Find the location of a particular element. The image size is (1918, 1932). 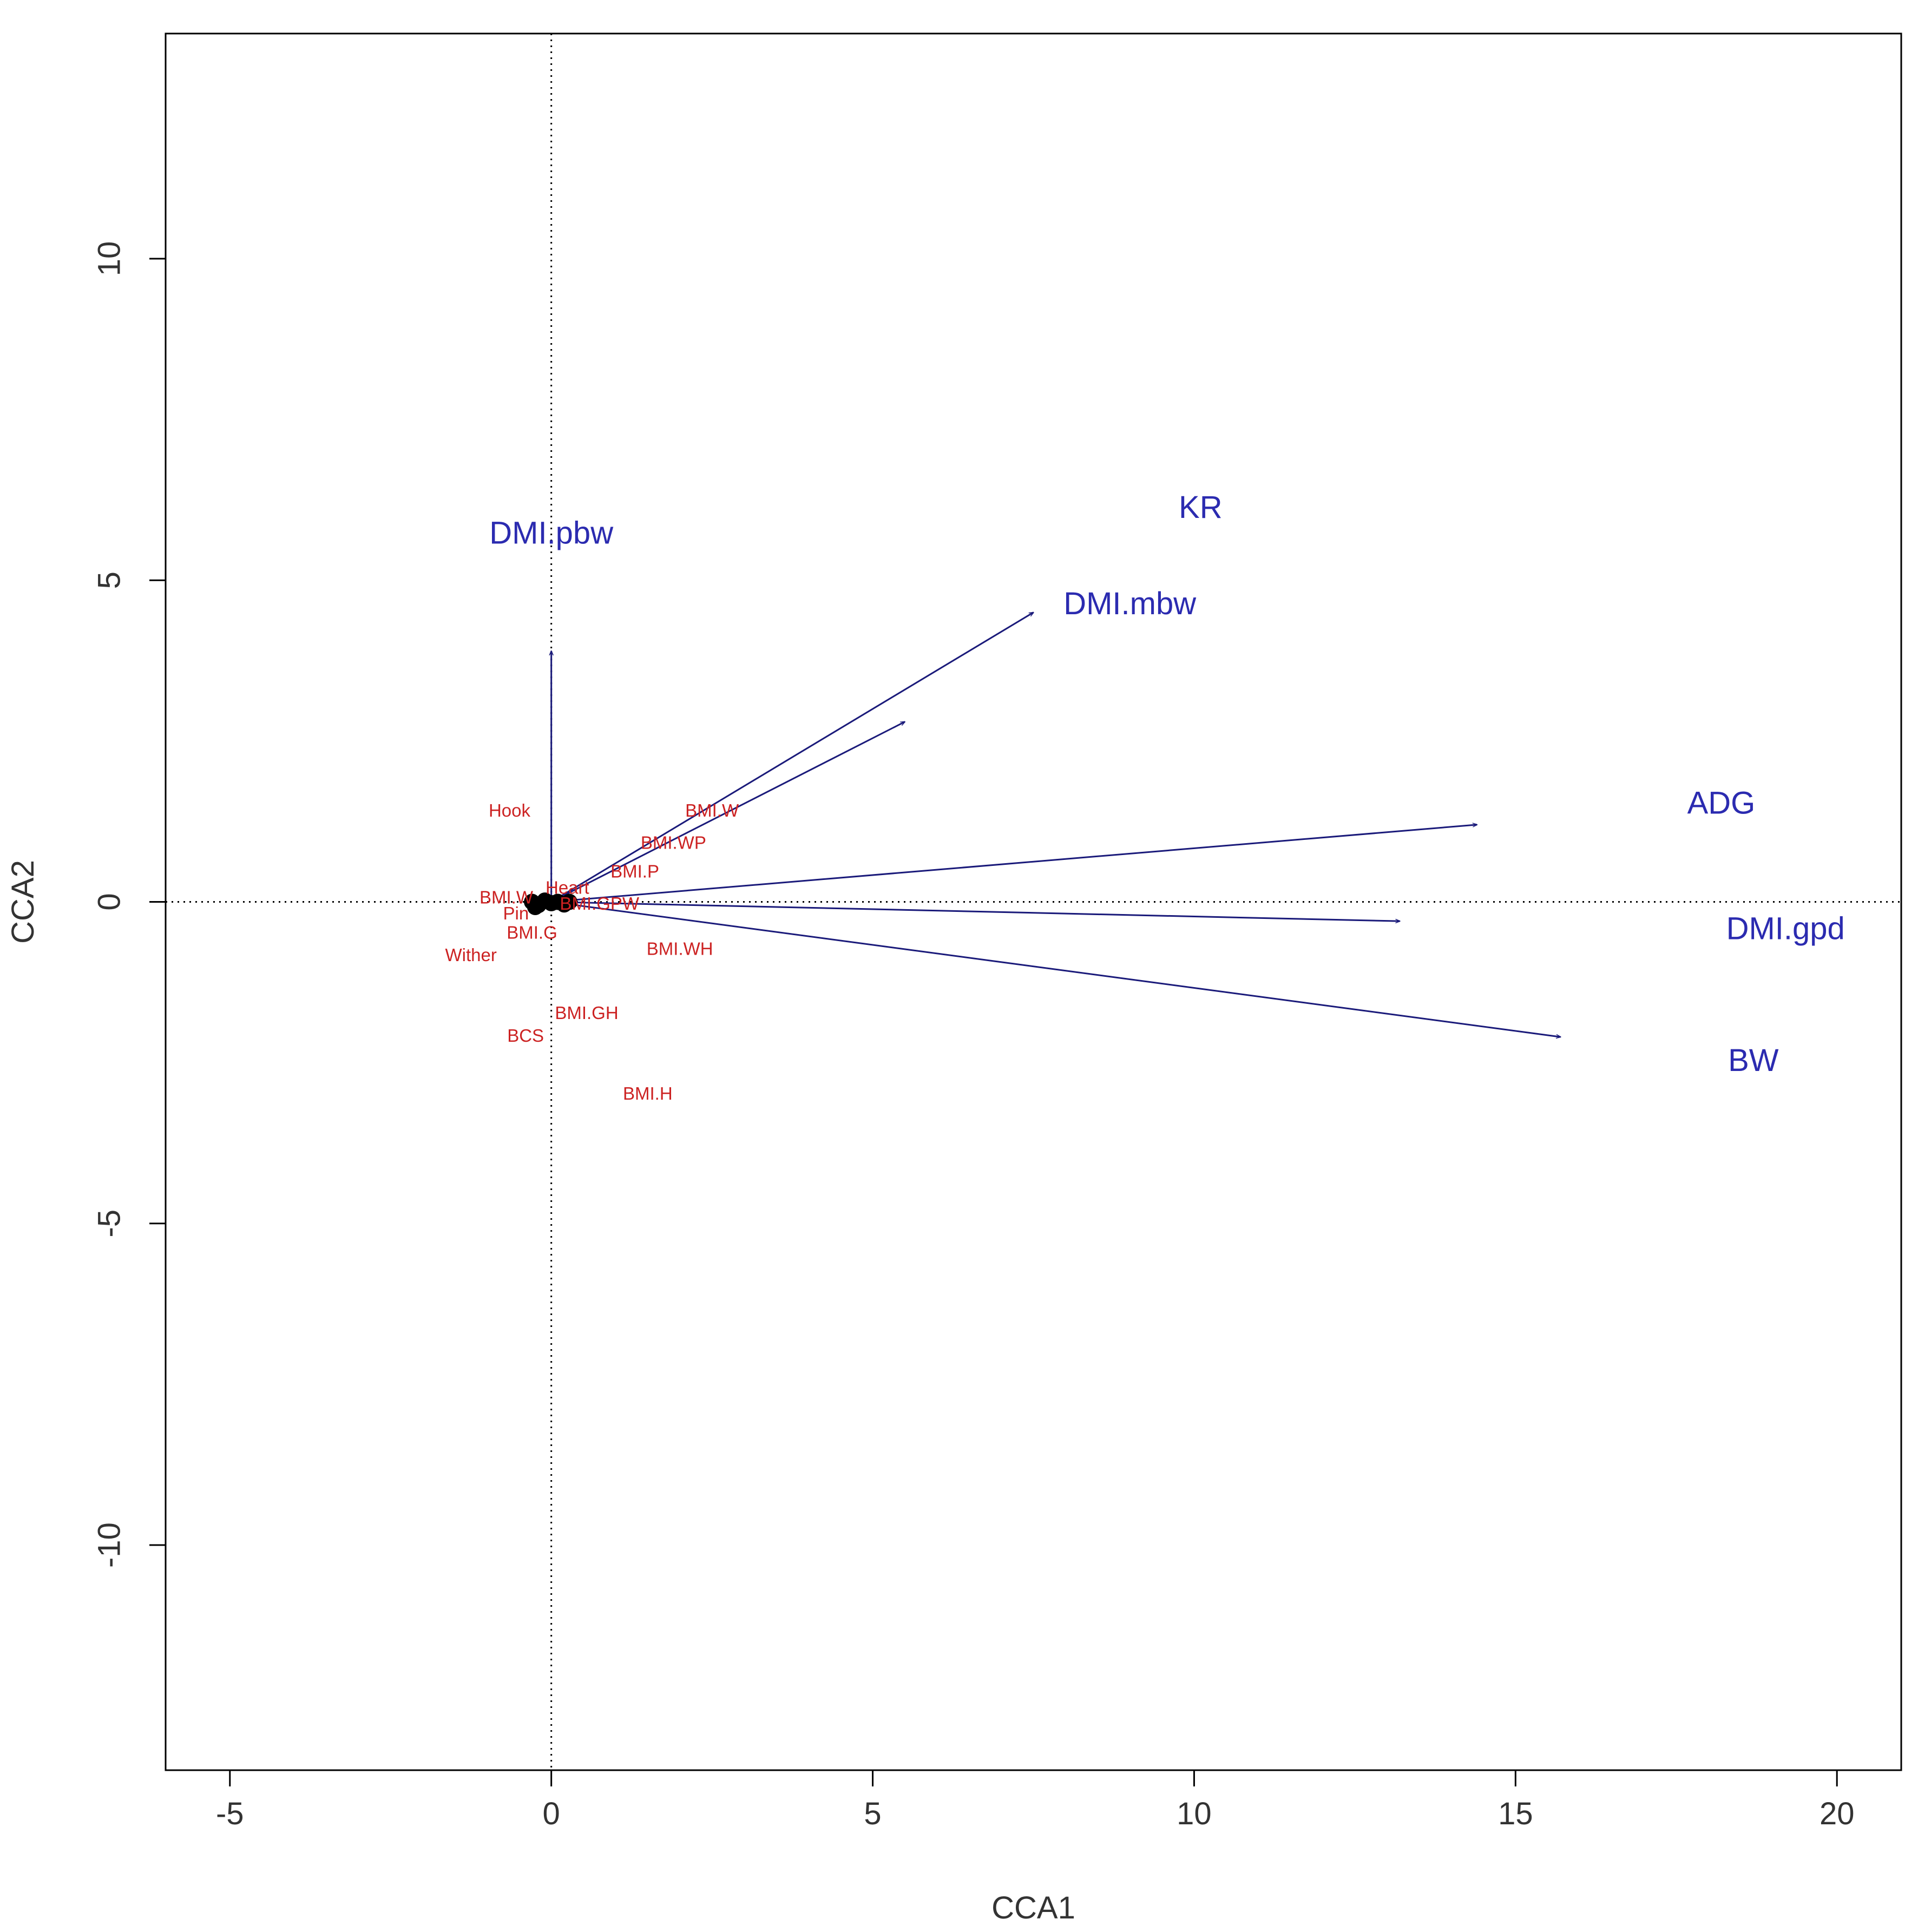

arrow-kr is located at coordinates (727, 812).